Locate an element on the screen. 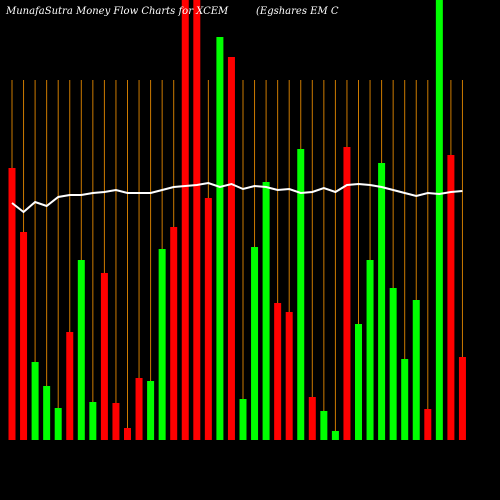  chart-title: MunafaSutra Money Flow Charts for XCEM is located at coordinates (117, 11).